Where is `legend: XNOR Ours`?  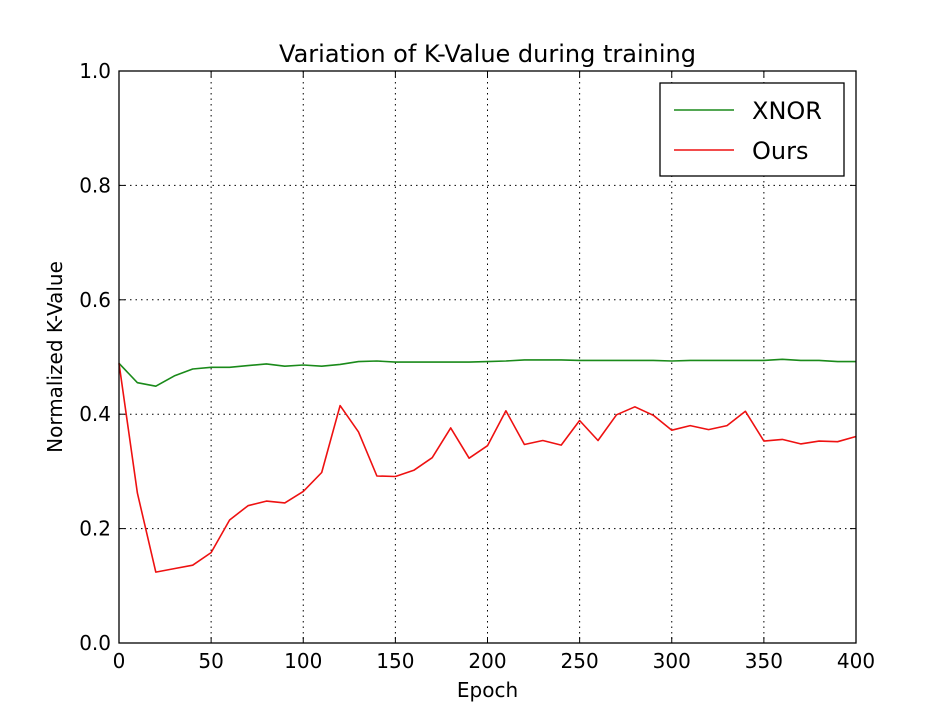
legend: XNOR Ours is located at coordinates (752, 129).